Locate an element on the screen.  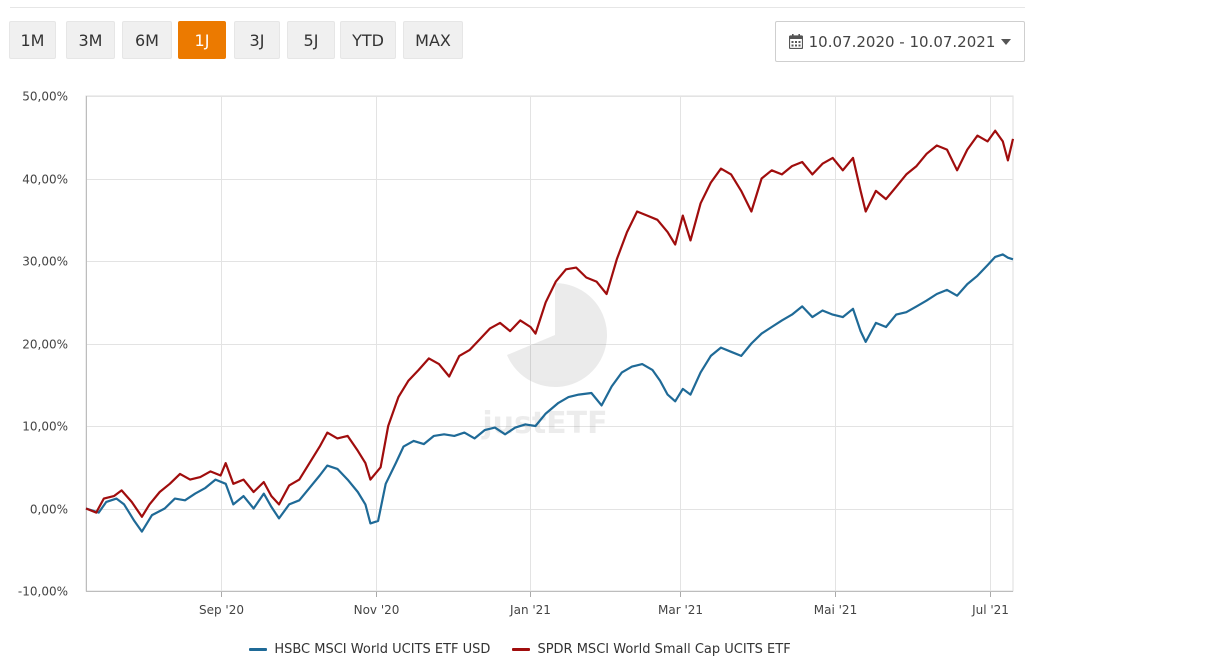
y-tick-label: 50,00% is located at coordinates (45, 97).